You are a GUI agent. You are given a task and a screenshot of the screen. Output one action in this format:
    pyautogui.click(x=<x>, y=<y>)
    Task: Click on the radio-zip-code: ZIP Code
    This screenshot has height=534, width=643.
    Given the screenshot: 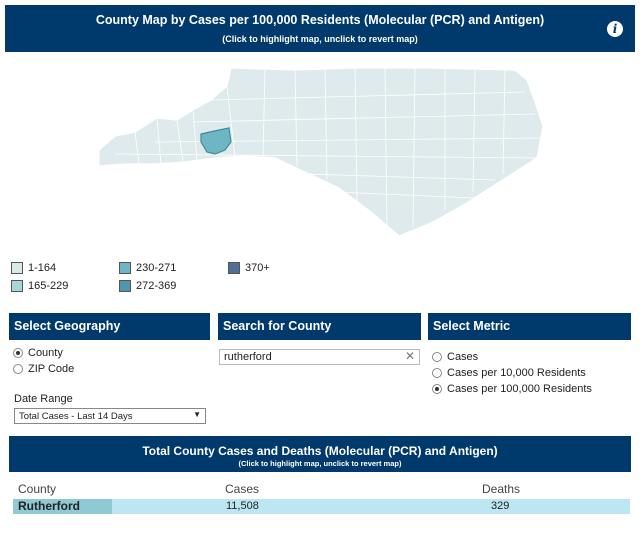 What is the action you would take?
    pyautogui.click(x=43, y=369)
    